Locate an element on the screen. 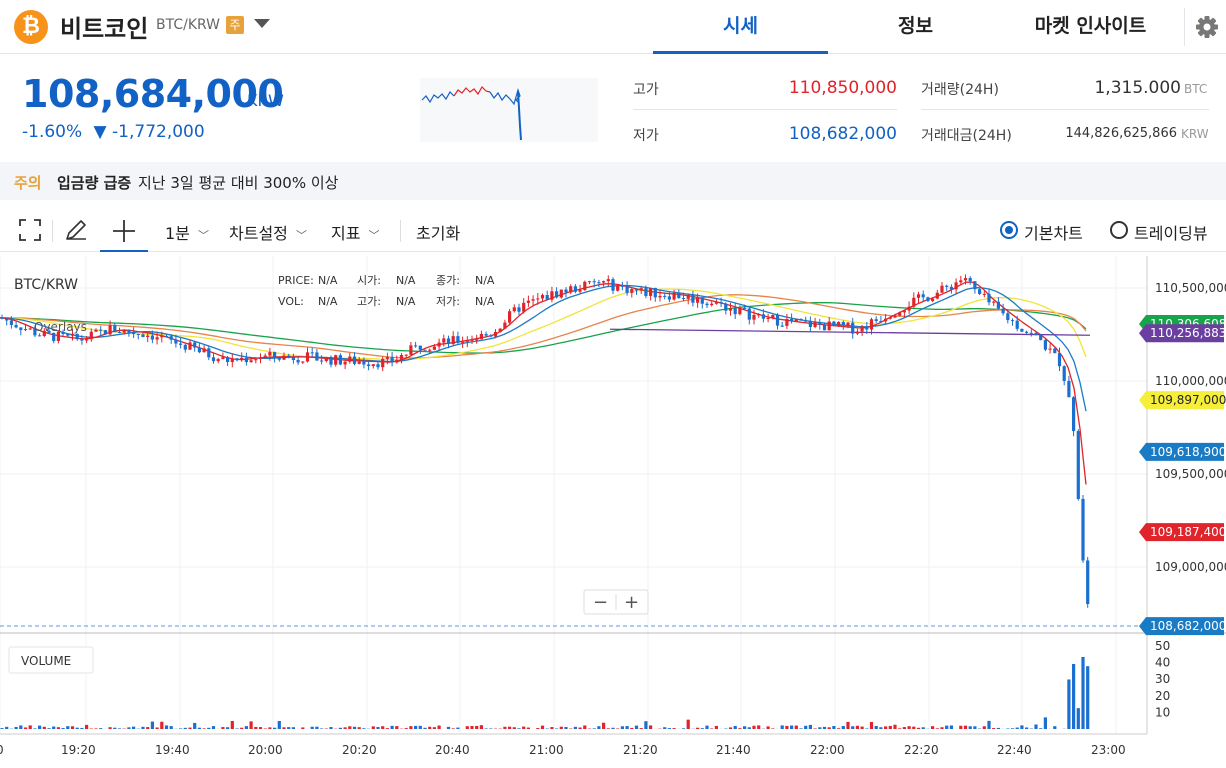 This screenshot has width=1226, height=768. zoom-control: − + is located at coordinates (616, 602).